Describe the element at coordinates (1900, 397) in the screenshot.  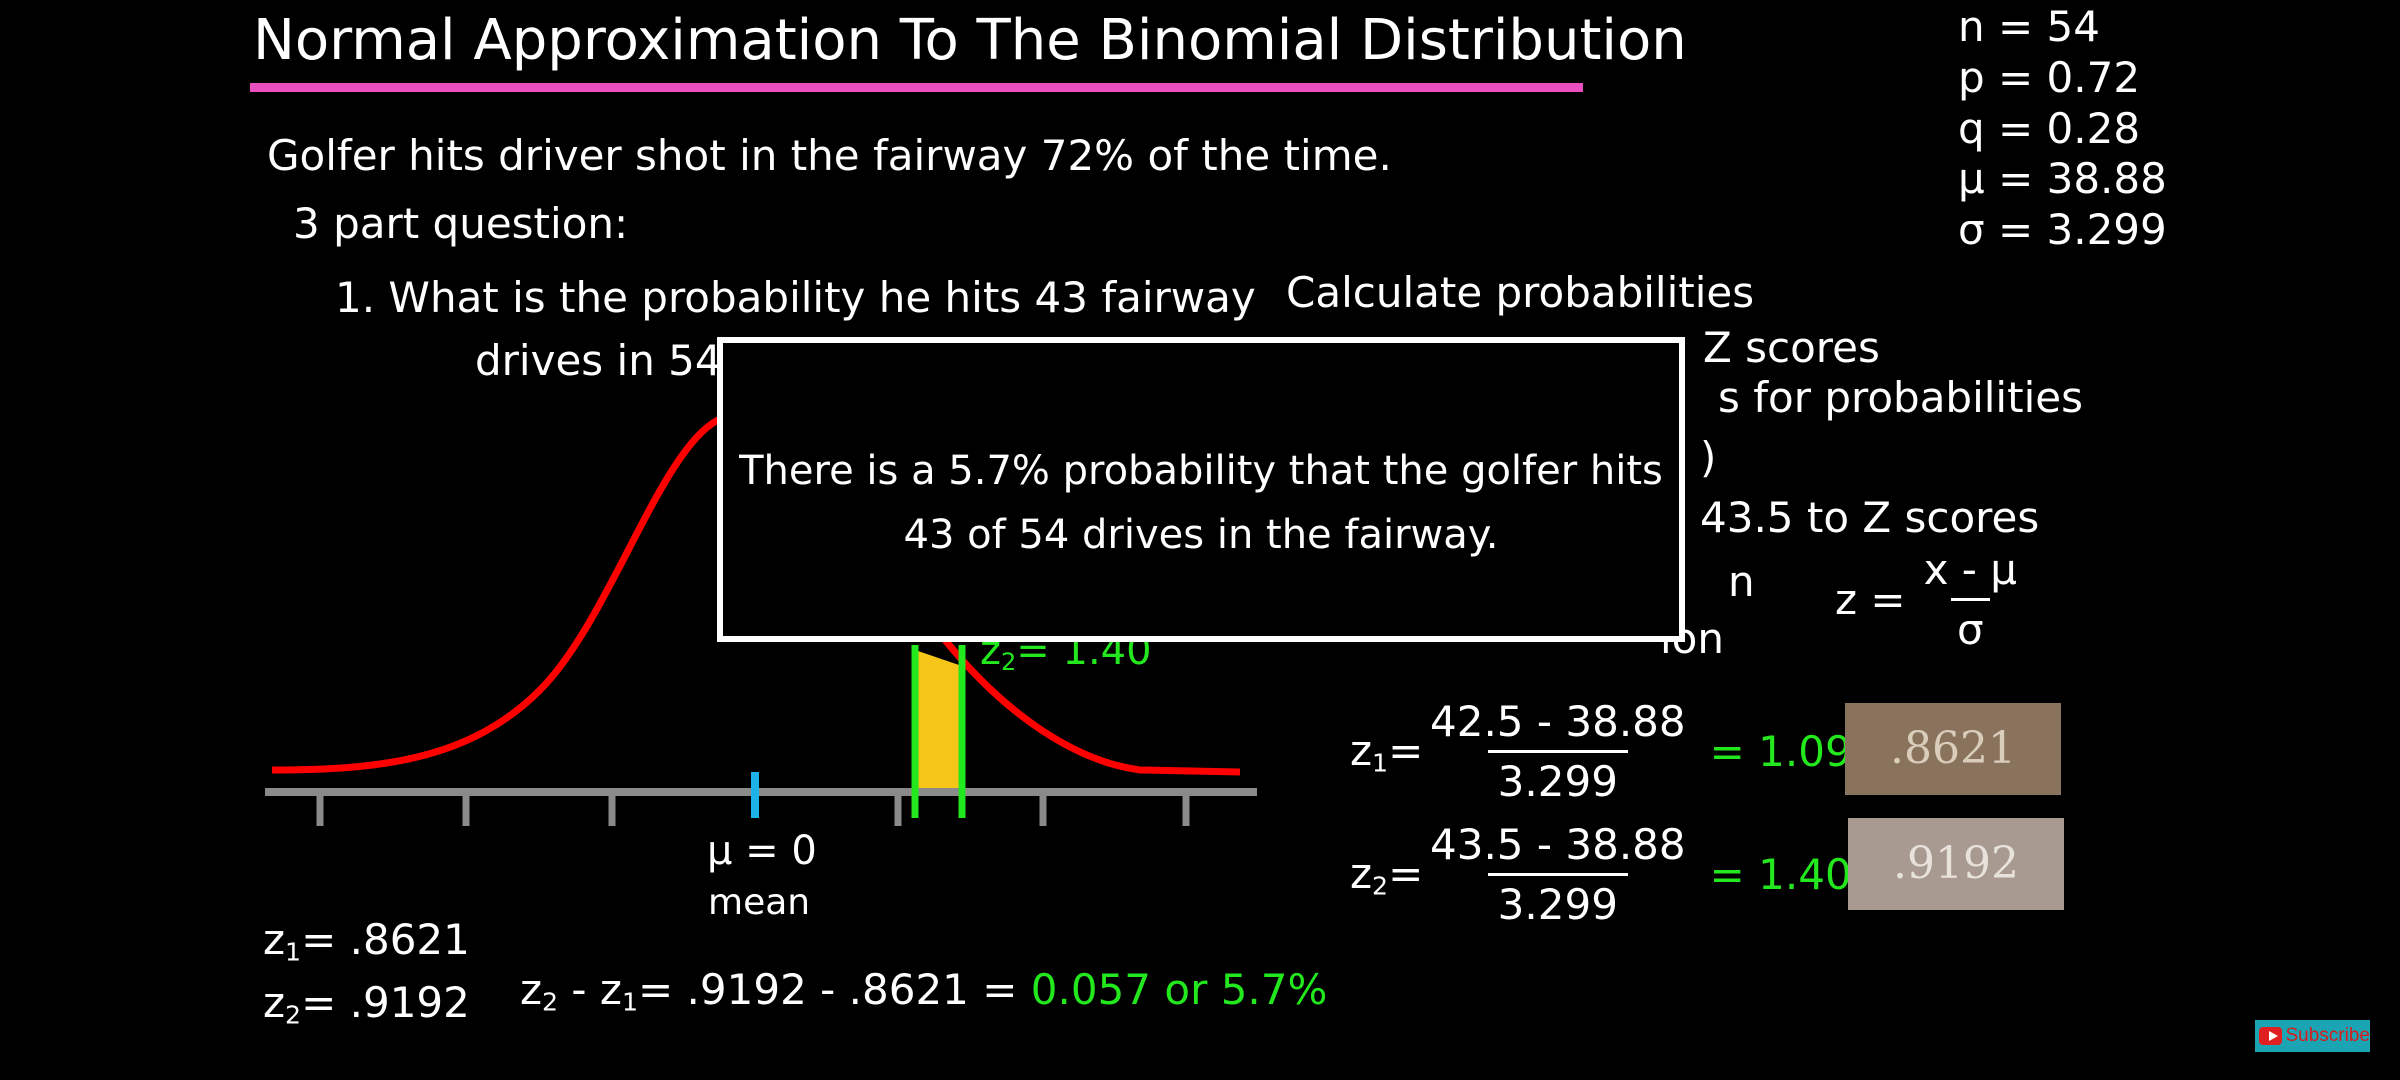
I see `step-probabilities: s for probabilities` at that location.